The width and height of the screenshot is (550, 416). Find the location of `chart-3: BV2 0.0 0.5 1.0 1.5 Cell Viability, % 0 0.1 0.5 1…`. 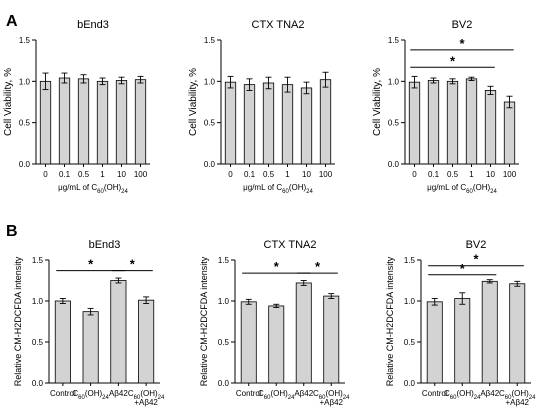

chart-3: BV2 0.0 0.5 1.0 1.5 Cell Viability, % 0 0.1 0.5 1… is located at coordinates (445, 107).